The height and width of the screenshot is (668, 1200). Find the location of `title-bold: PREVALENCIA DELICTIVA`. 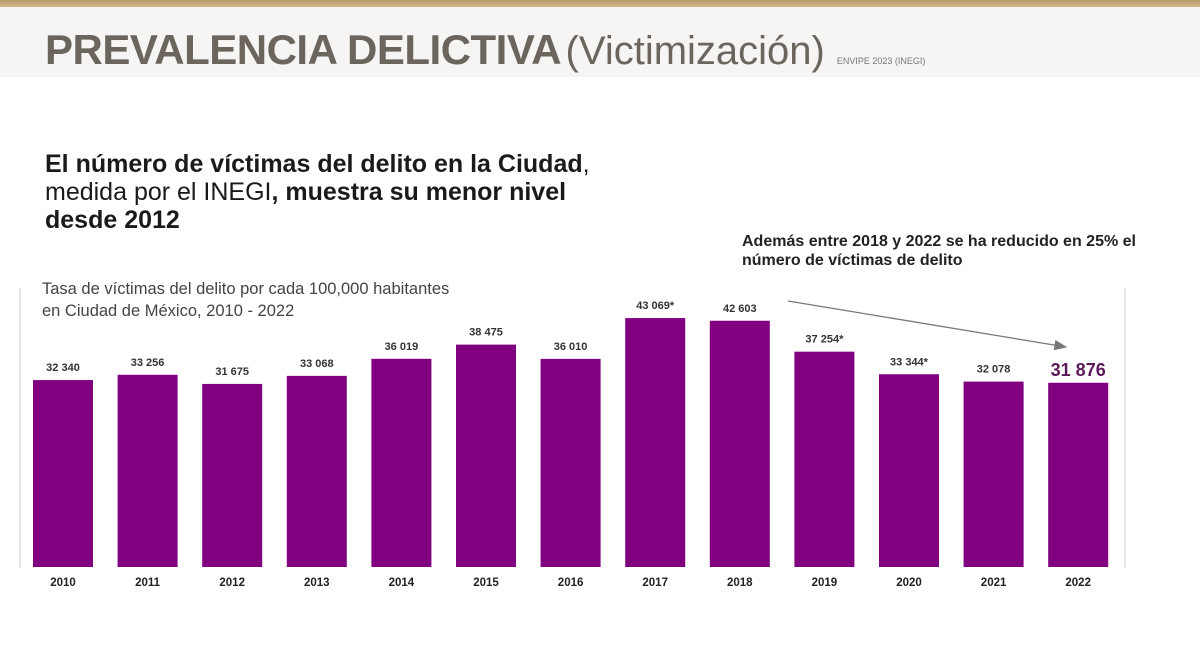

title-bold: PREVALENCIA DELICTIVA is located at coordinates (303, 49).